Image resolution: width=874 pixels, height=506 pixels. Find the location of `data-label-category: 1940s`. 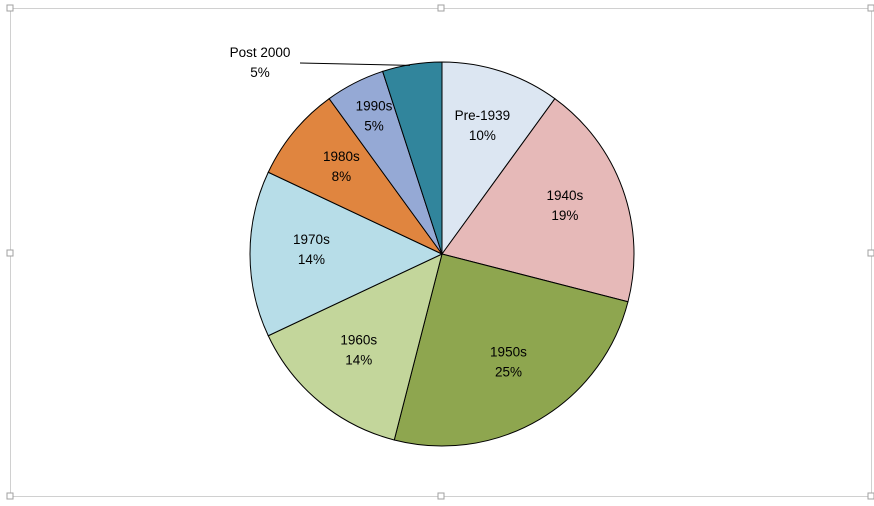

data-label-category: 1940s is located at coordinates (564, 195).